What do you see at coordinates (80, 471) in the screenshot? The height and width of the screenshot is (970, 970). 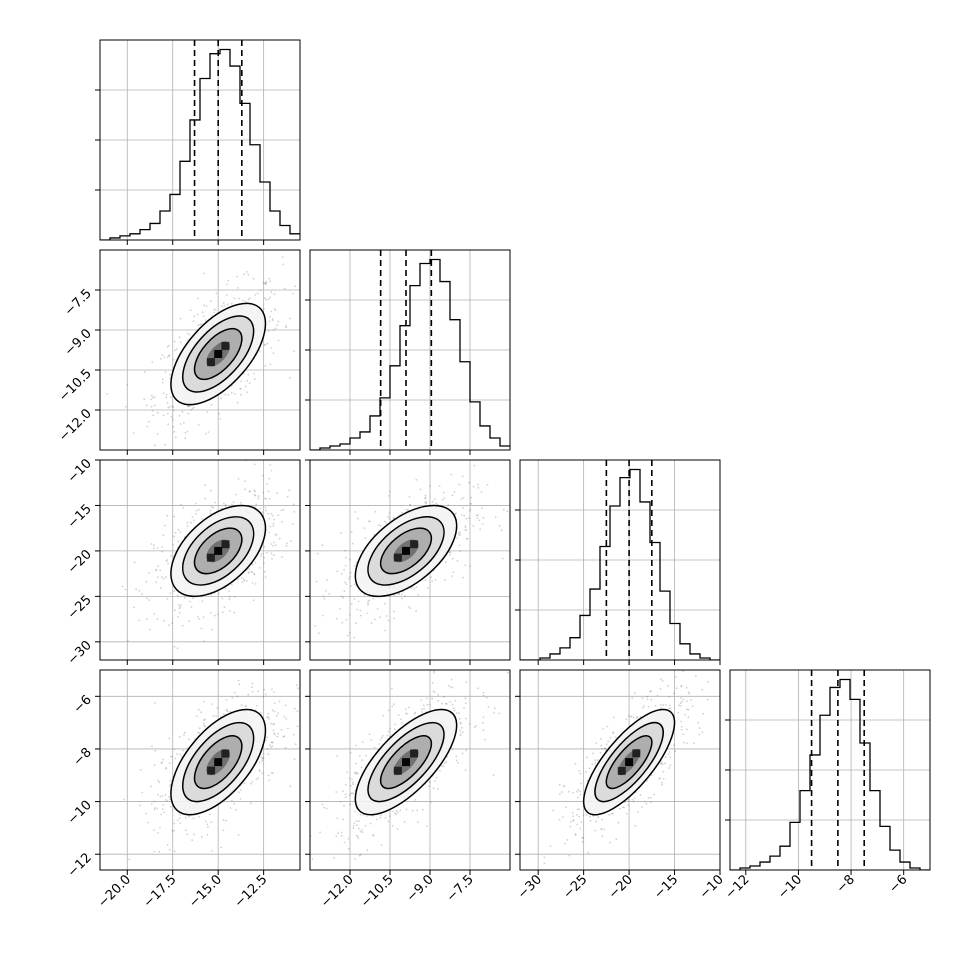 I see `y-tick-label: −10` at bounding box center [80, 471].